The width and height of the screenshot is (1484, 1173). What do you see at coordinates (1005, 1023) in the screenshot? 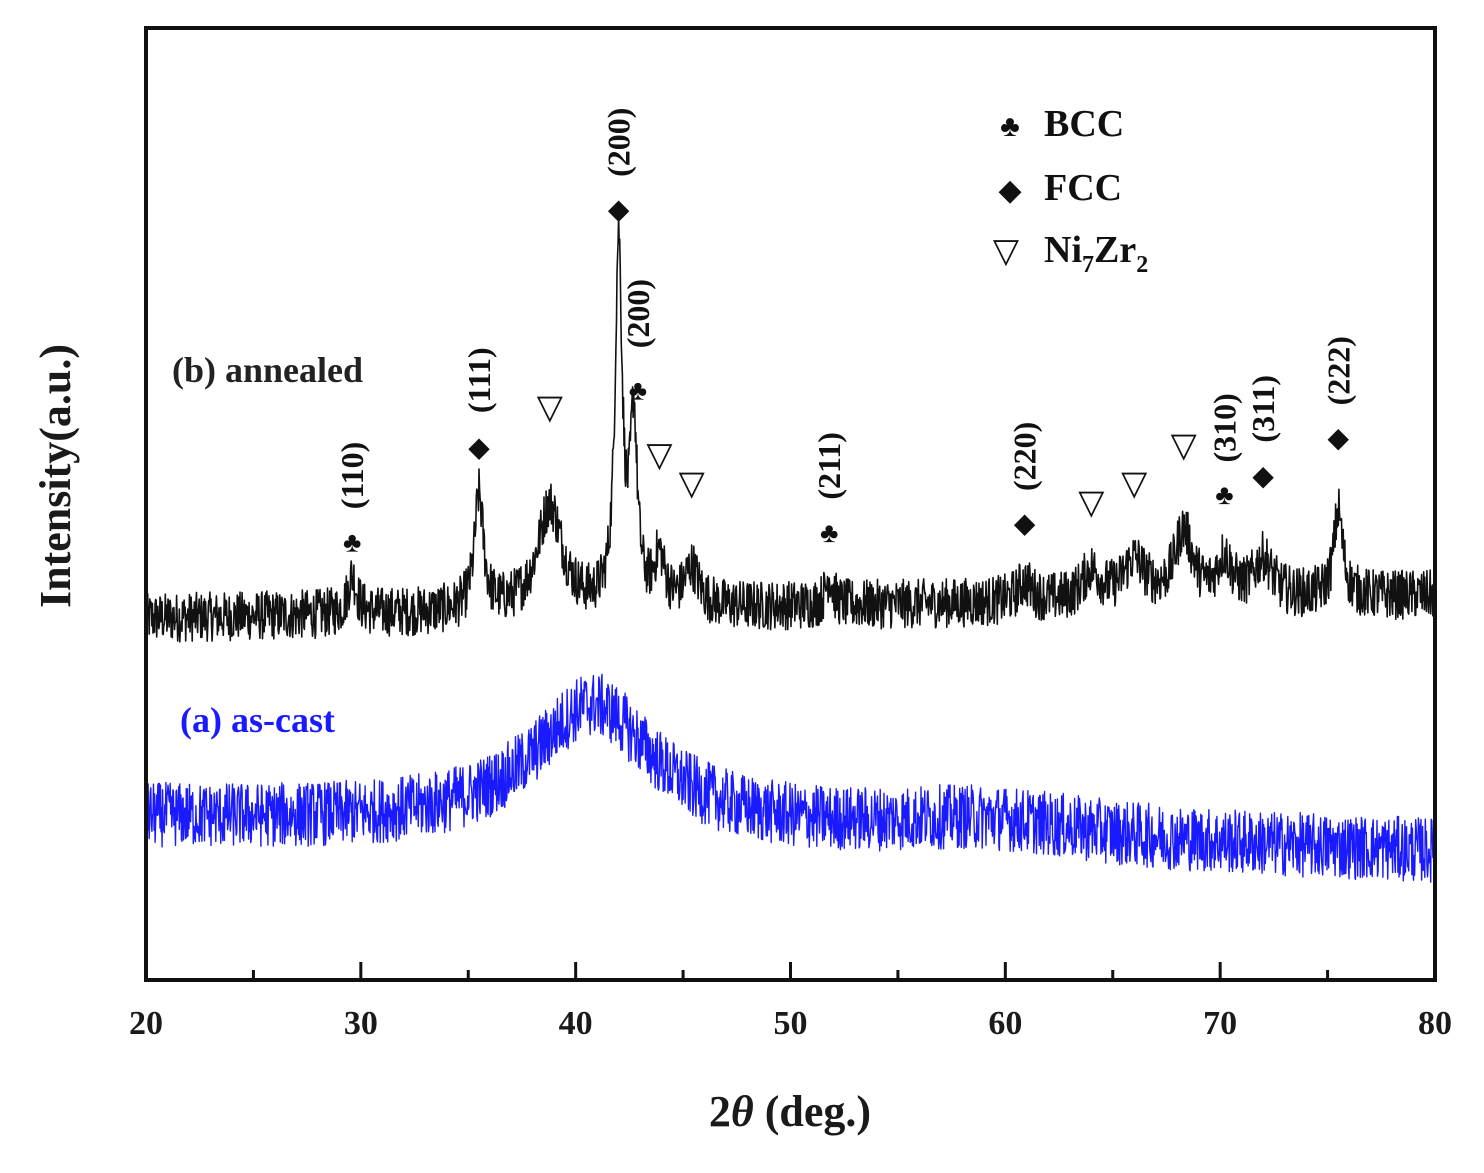
I see `x-tick-label: 60` at bounding box center [1005, 1023].